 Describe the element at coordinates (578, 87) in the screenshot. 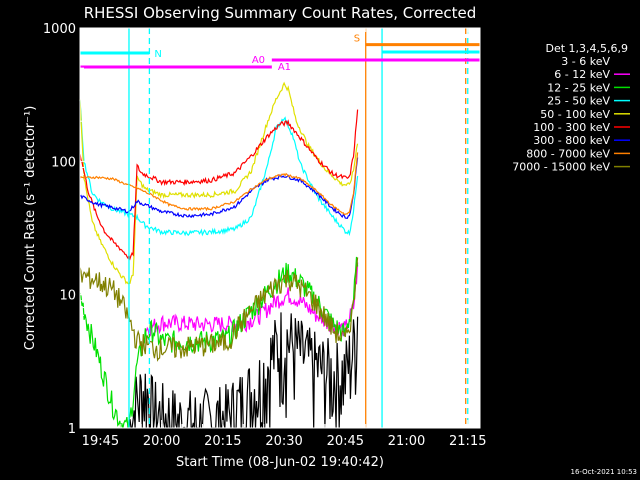

I see `legend-label-3: 12 - 25 keV` at that location.